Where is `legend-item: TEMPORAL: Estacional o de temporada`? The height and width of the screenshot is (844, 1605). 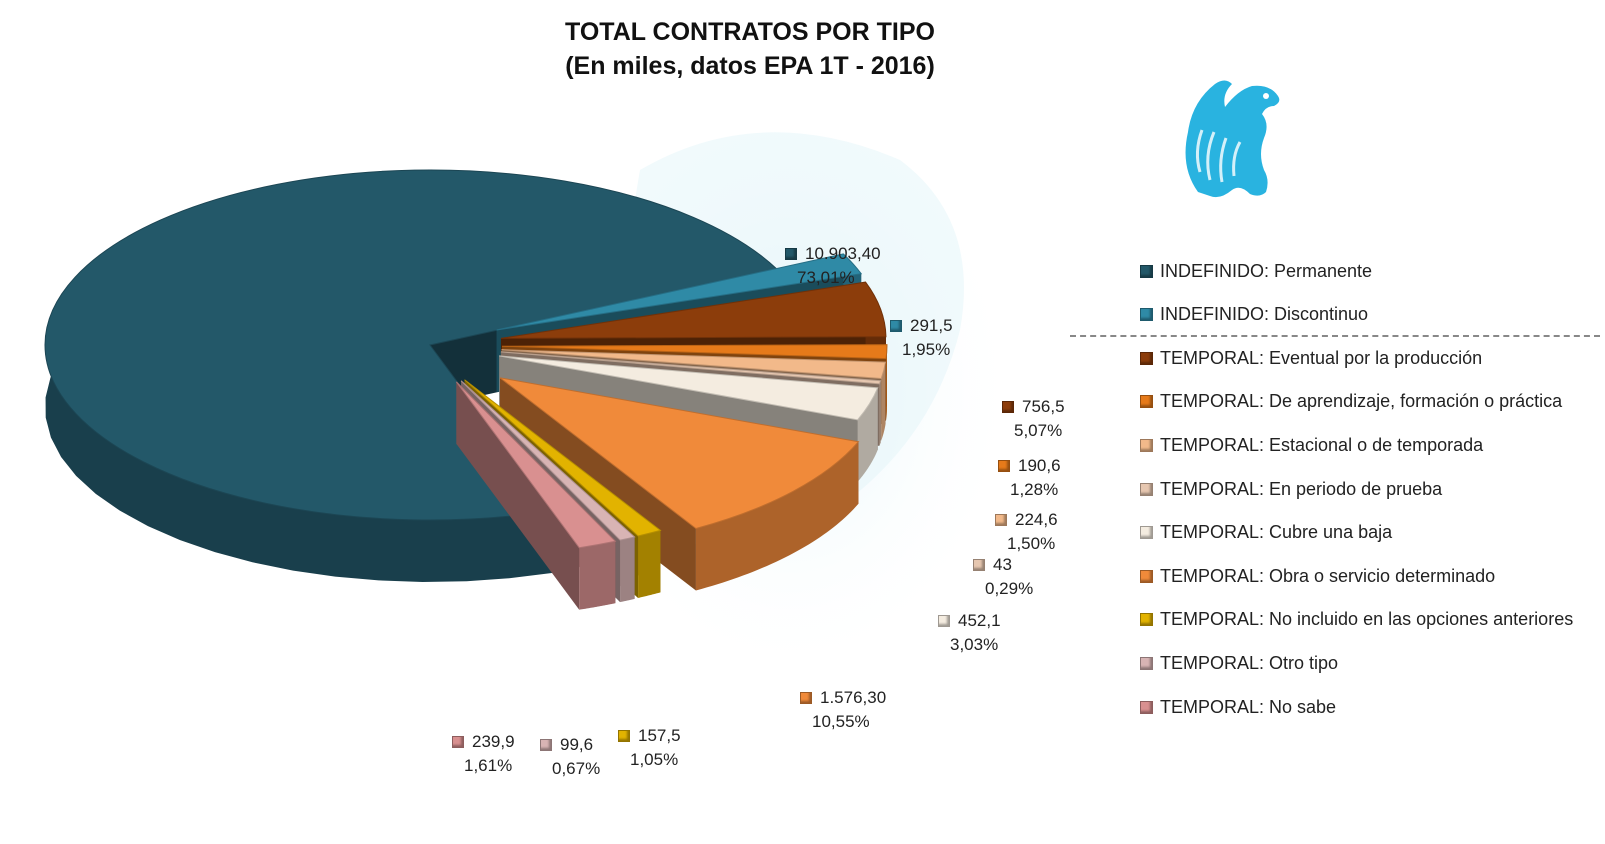
legend-item: TEMPORAL: Estacional o de temporada is located at coordinates (1311, 445).